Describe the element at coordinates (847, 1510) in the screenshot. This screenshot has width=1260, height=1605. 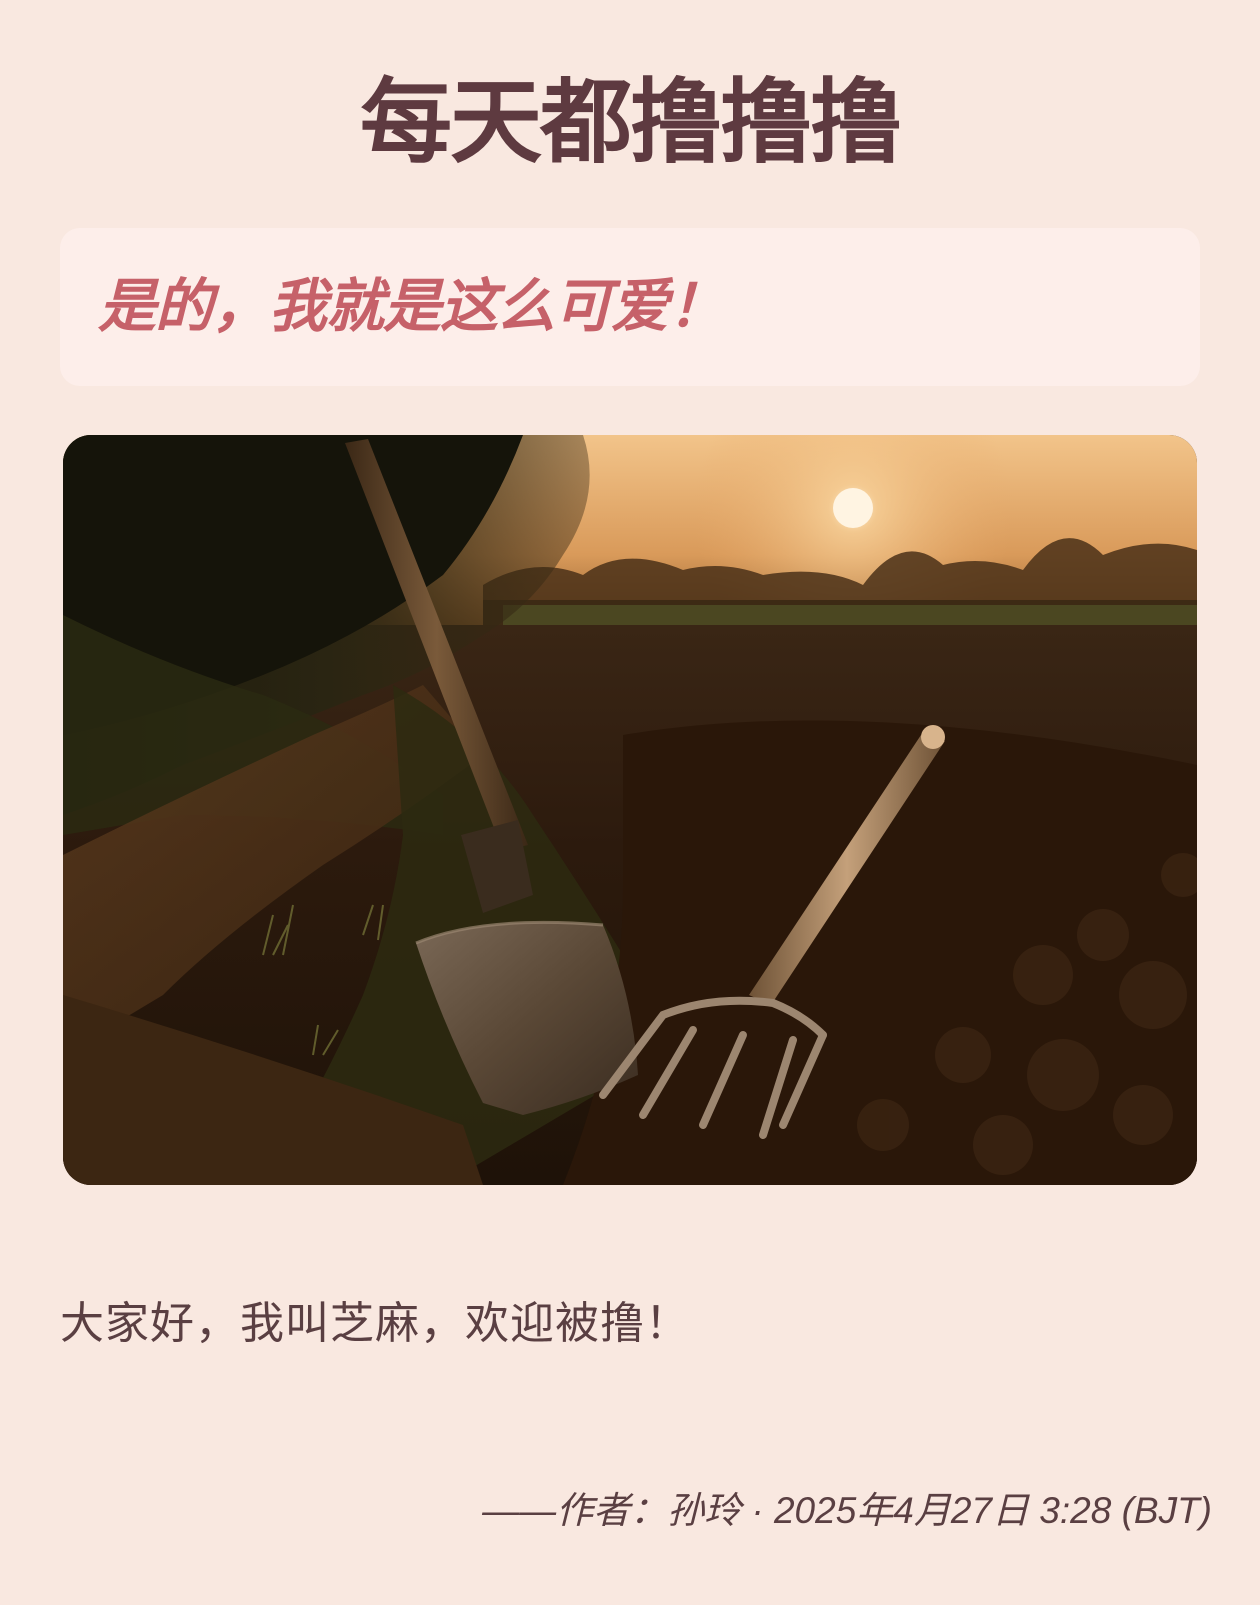
I see `author-byline: ——作者：孙玲 · 2025年4月27日 3:28 (BJT)` at that location.